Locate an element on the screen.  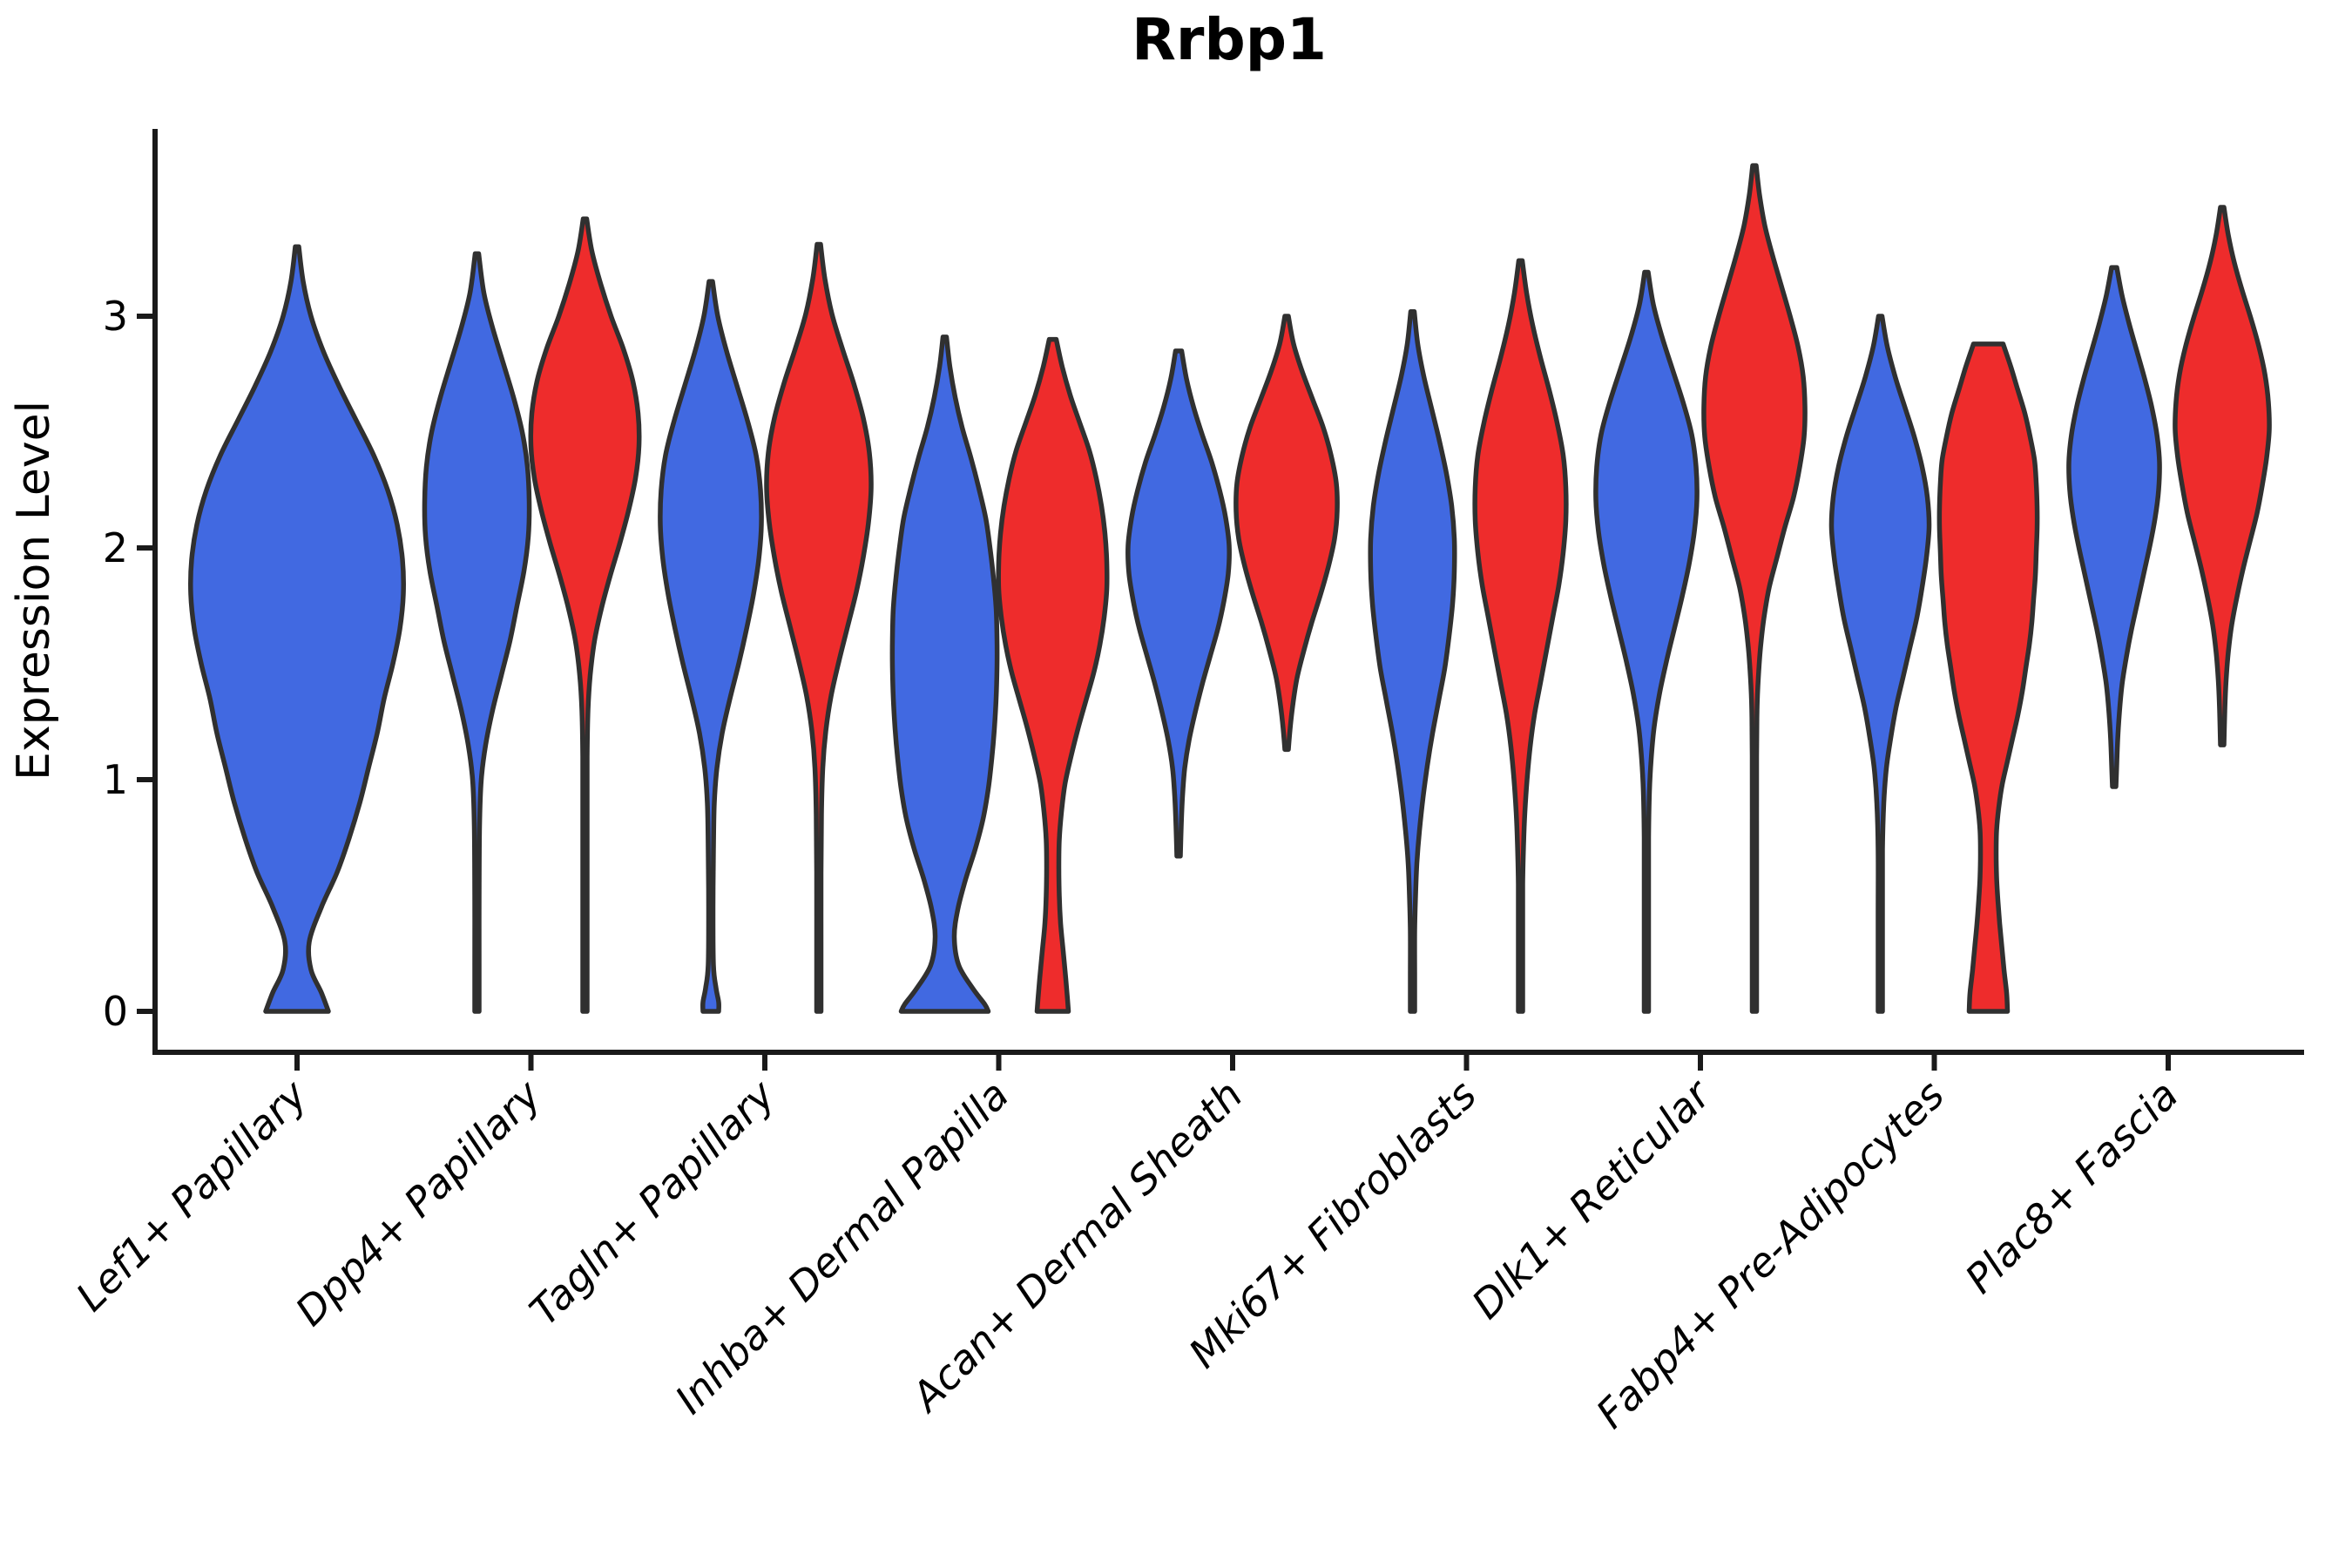
y-tick-label: 0 is located at coordinates (115, 1012).